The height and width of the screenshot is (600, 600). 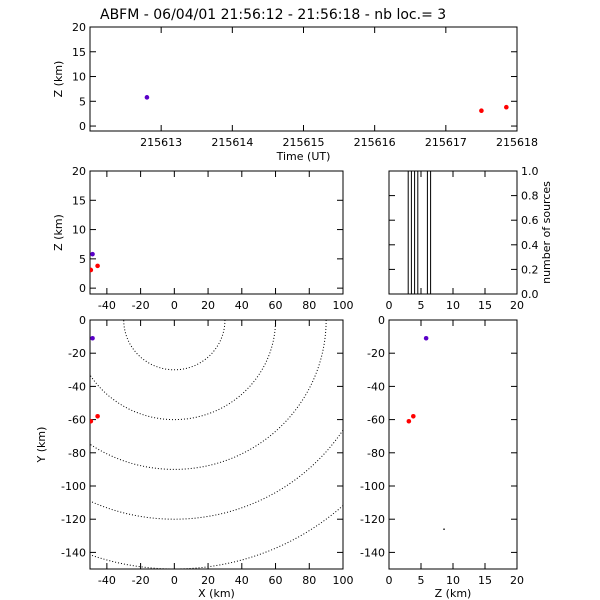 I want to click on x-tick-label: 215617, so click(x=446, y=142).